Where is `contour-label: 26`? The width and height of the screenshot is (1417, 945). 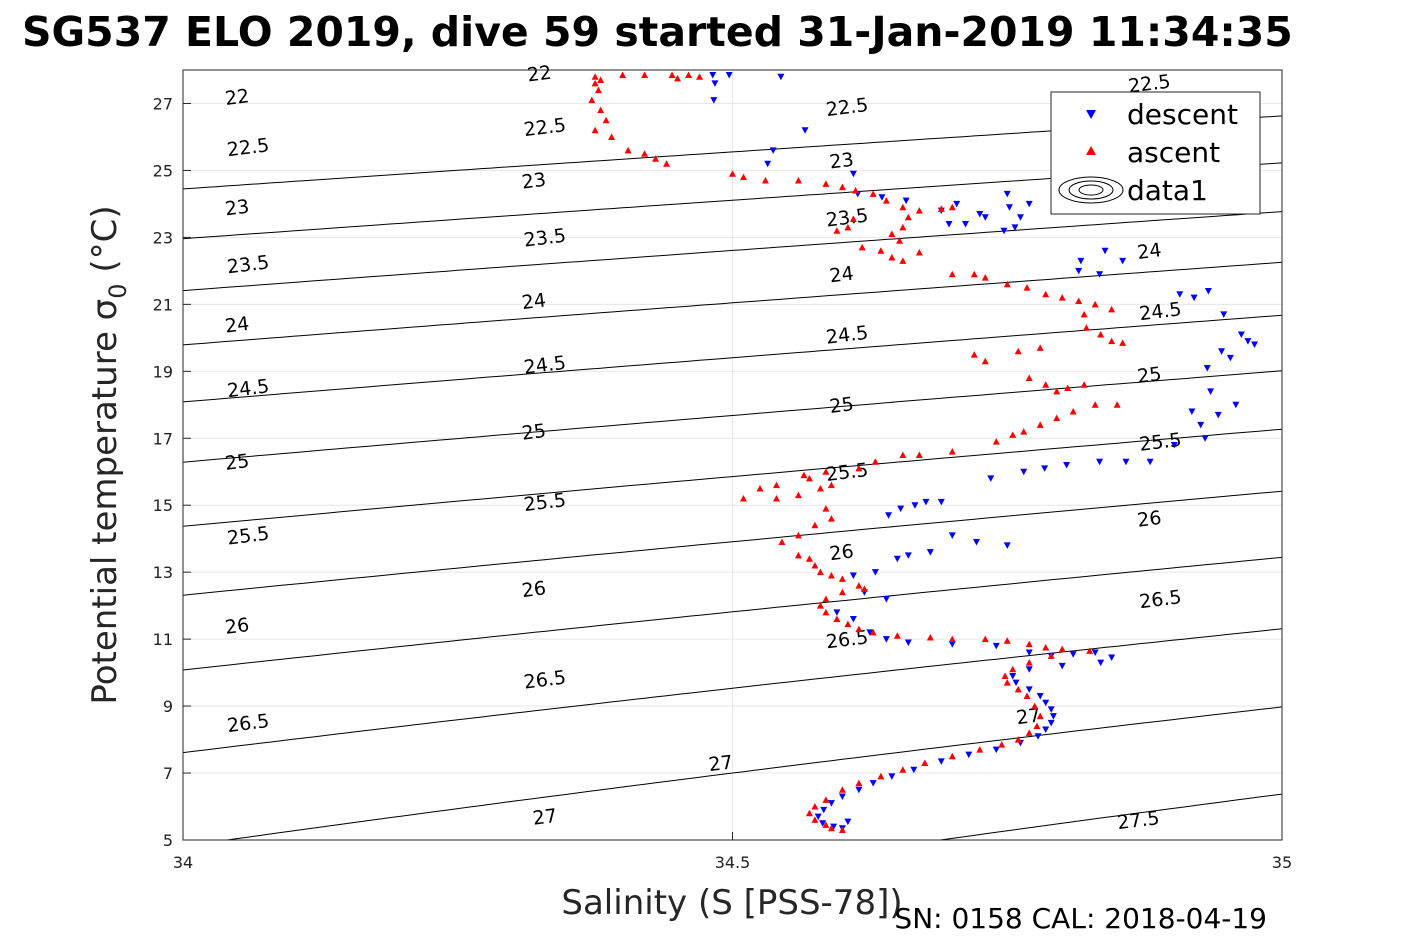 contour-label: 26 is located at coordinates (841, 552).